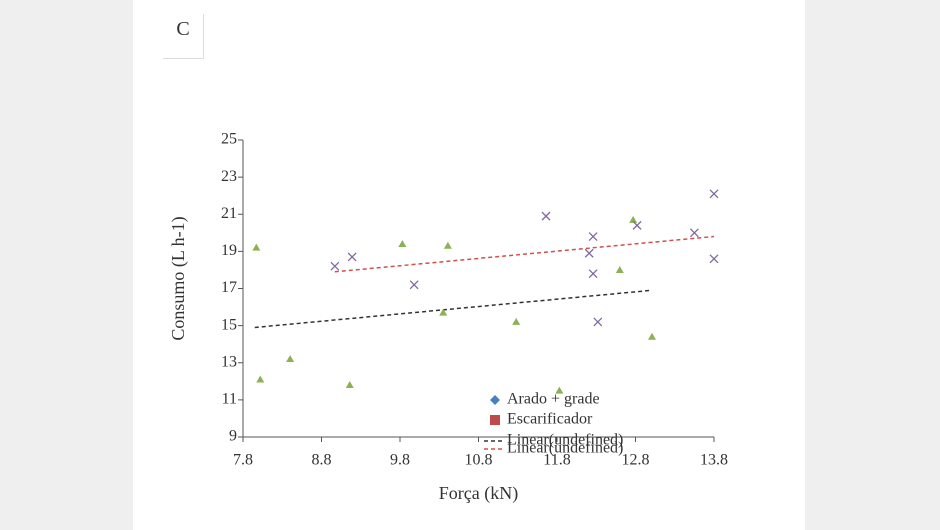 This screenshot has height=530, width=940. Describe the element at coordinates (479, 460) in the screenshot. I see `x-tick-label: 10.8` at that location.